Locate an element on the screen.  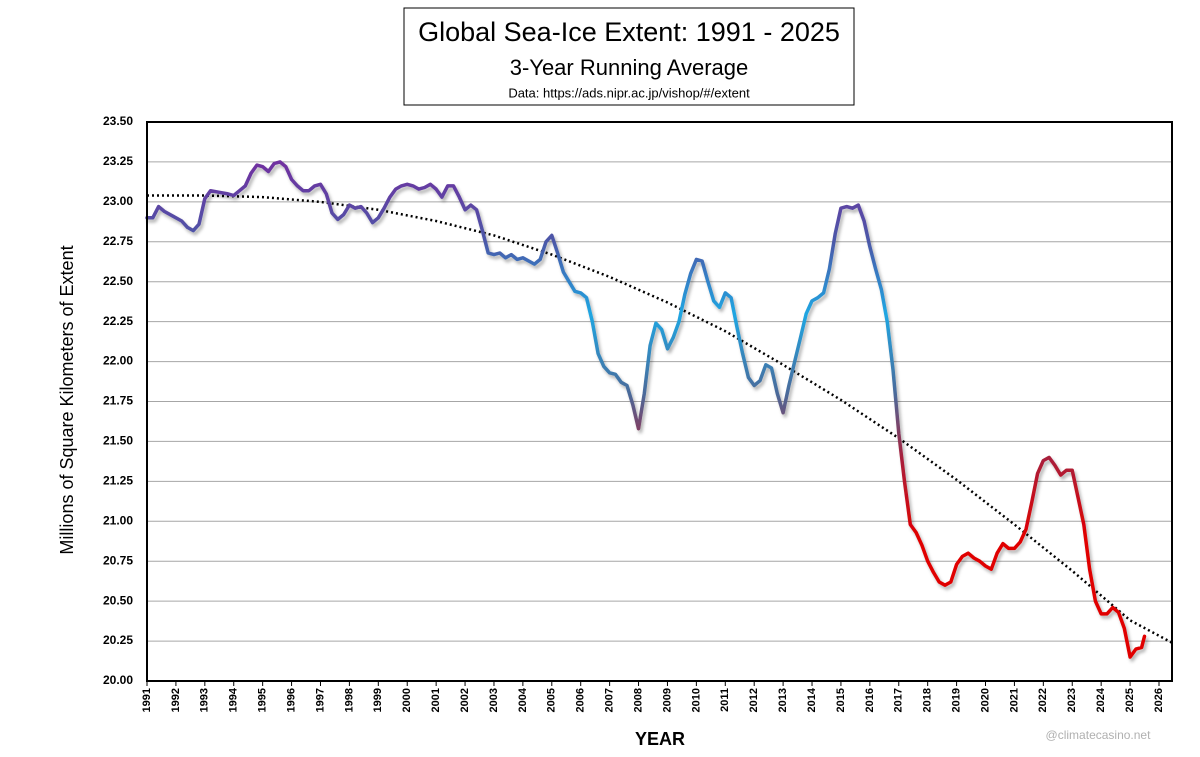
x-tick-label: 2010 is located at coordinates (696, 700).